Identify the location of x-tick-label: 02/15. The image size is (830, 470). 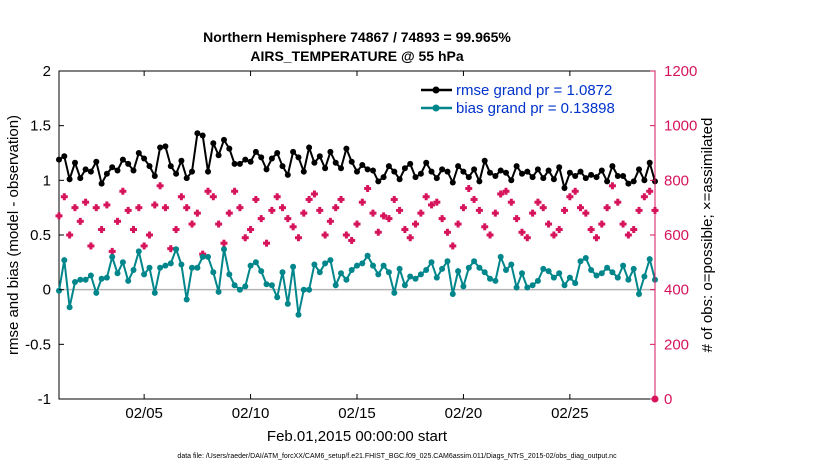
(357, 413).